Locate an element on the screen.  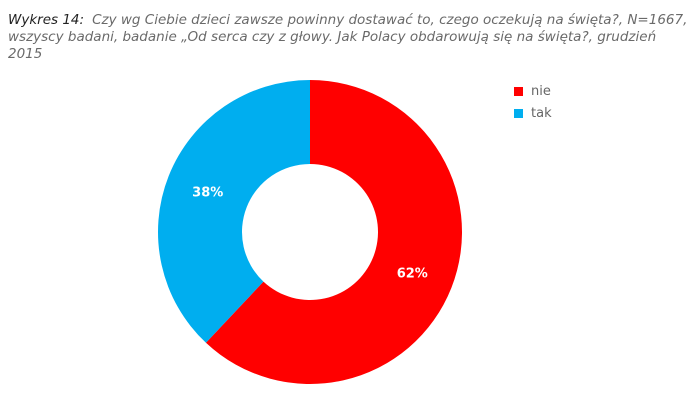
legend: nie tak is located at coordinates (533, 102).